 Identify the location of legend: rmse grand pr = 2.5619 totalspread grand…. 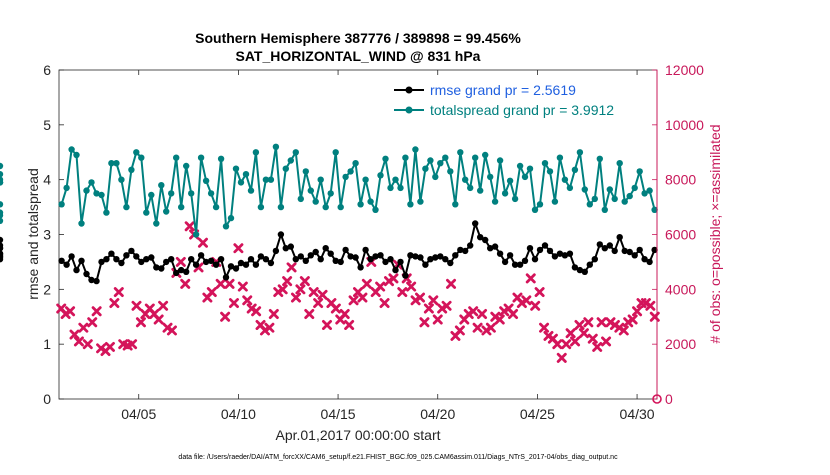
(521, 100).